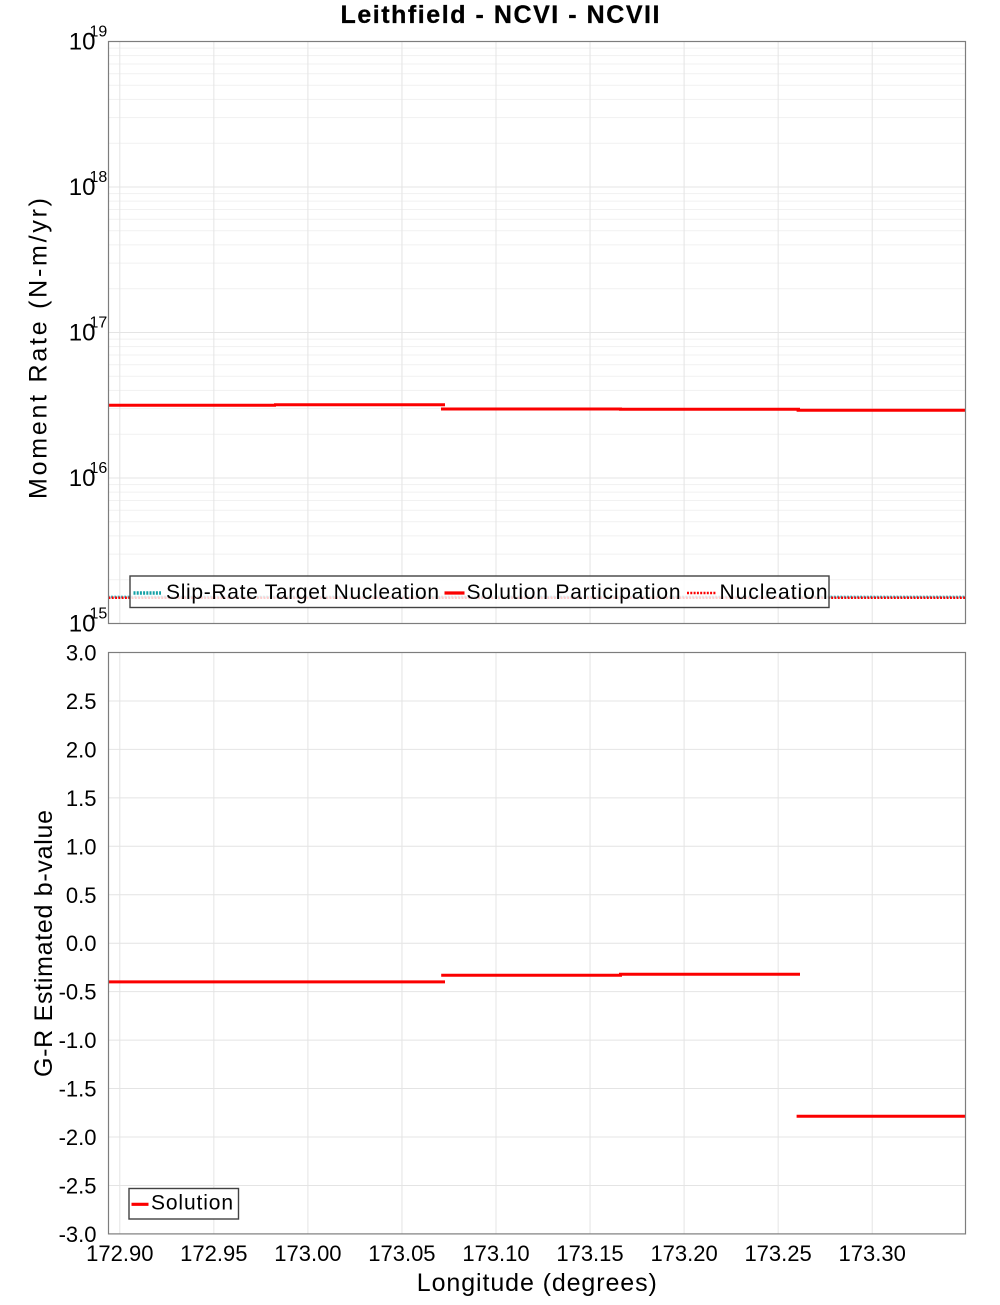 The width and height of the screenshot is (1000, 1305). I want to click on svg-text: Longitude (degrees), so click(537, 1283).